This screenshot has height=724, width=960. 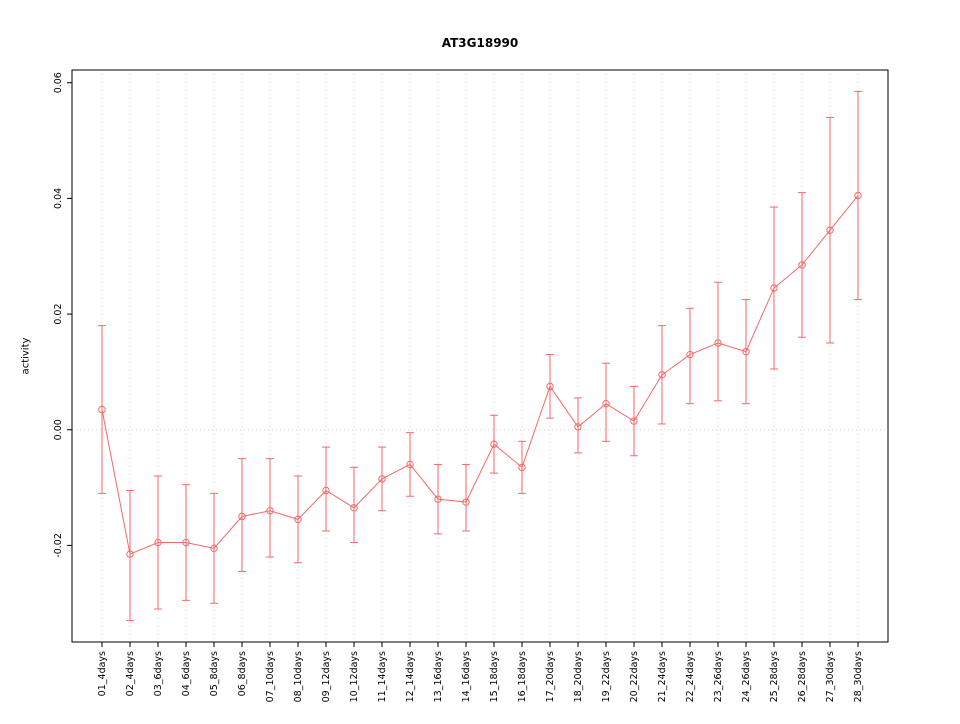 What do you see at coordinates (746, 676) in the screenshot?
I see `x-tick-label: 24_26days` at bounding box center [746, 676].